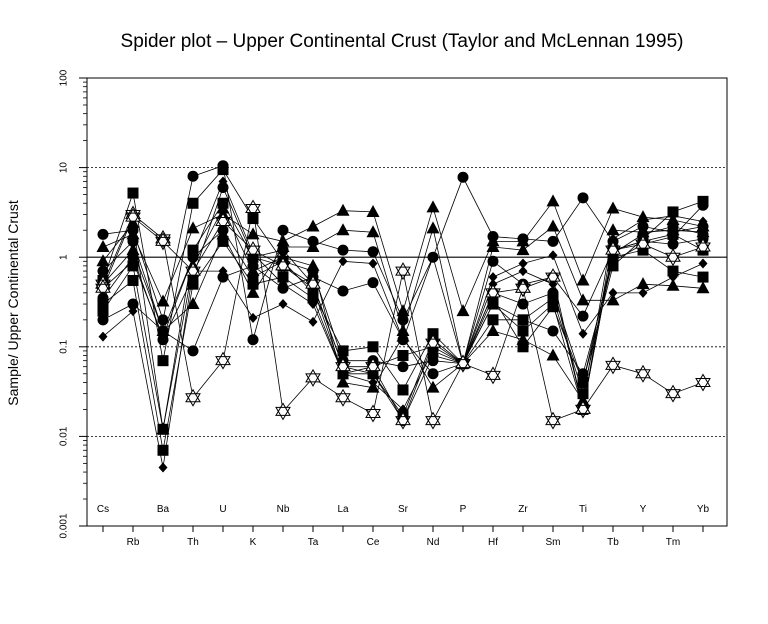 The height and width of the screenshot is (624, 768). I want to click on category-label-tm: Tm, so click(673, 542).